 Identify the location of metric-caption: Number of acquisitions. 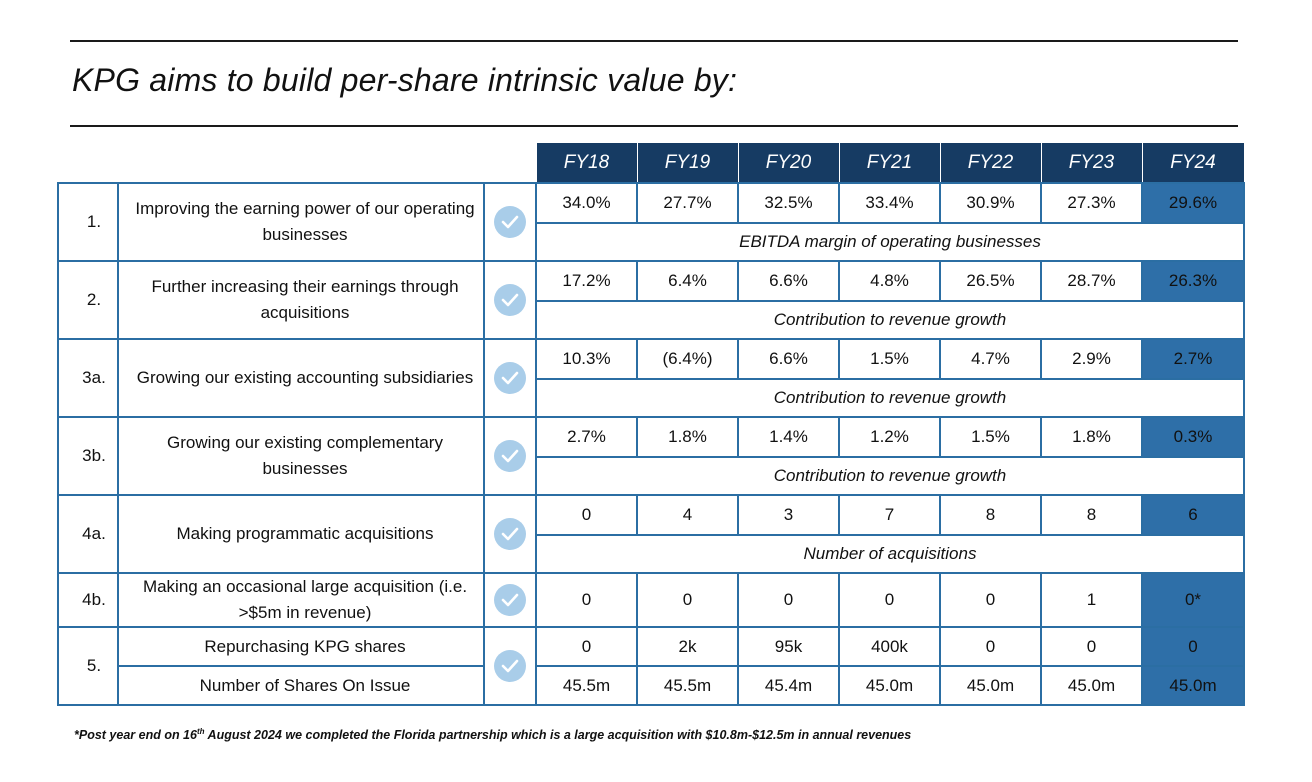
(890, 554).